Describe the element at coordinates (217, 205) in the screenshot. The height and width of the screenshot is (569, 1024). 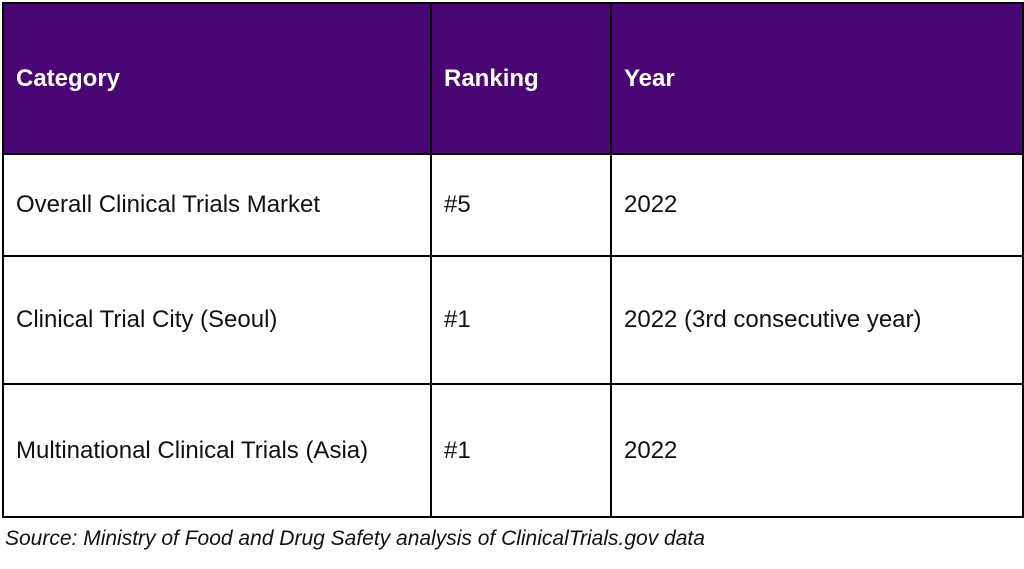
I see `cell-category: Overall Clinical Trials Market` at that location.